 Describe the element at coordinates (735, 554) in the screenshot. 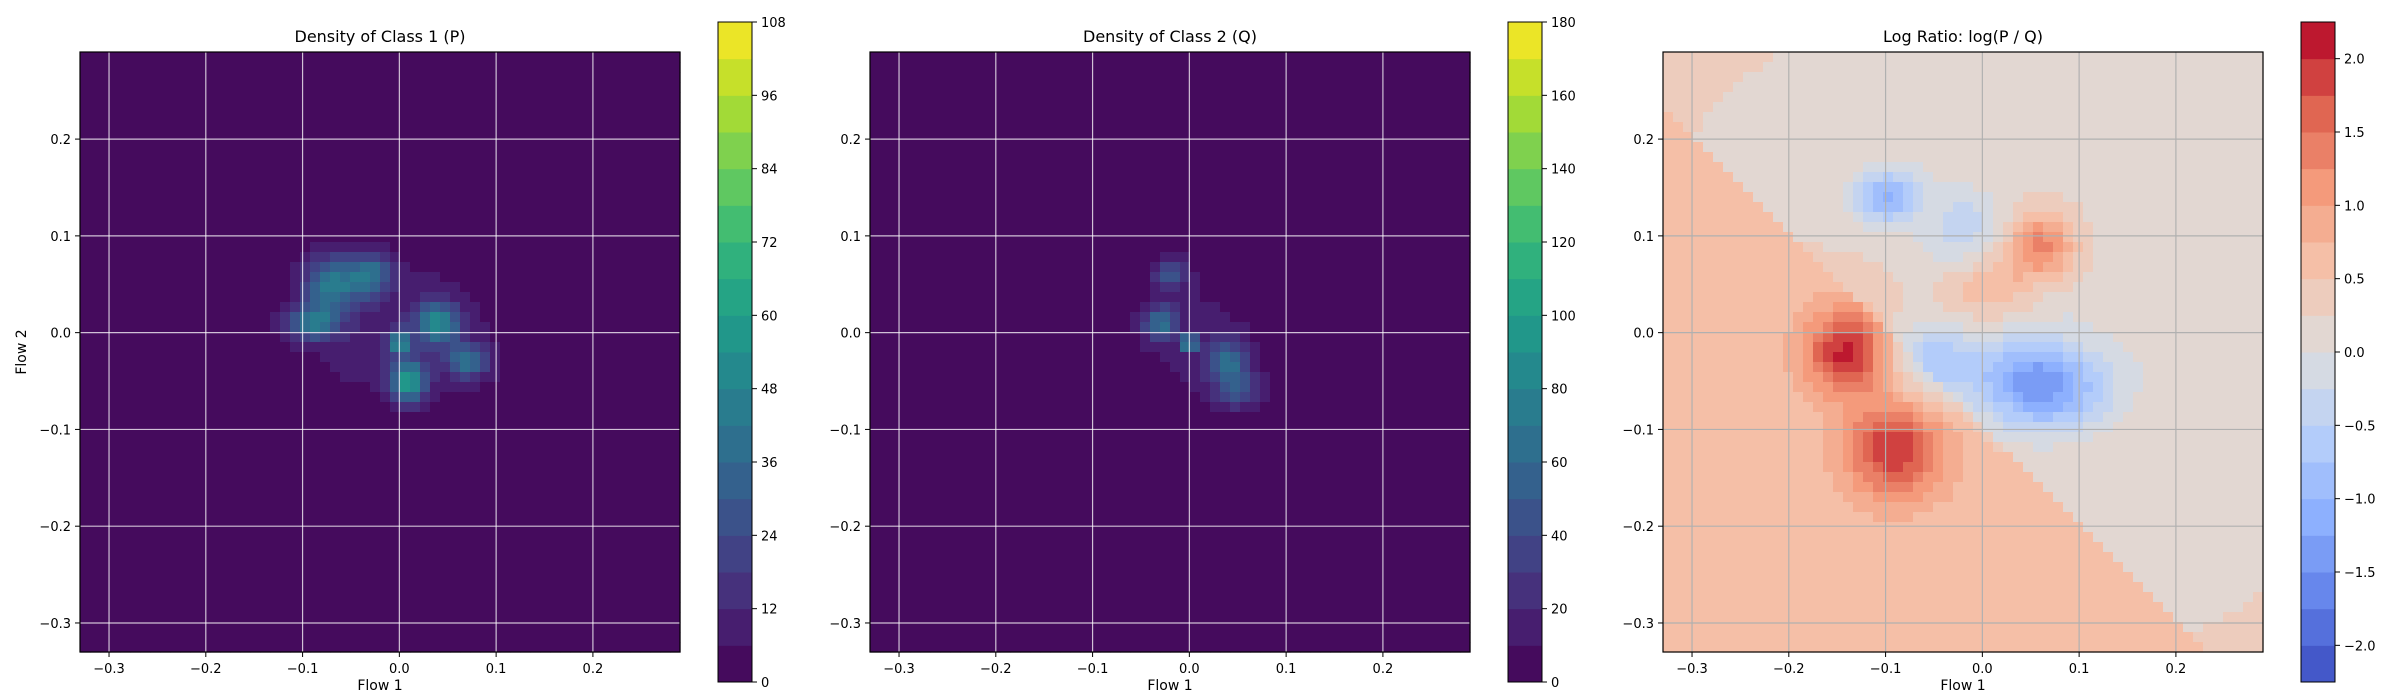

I see `colorbar-band` at that location.